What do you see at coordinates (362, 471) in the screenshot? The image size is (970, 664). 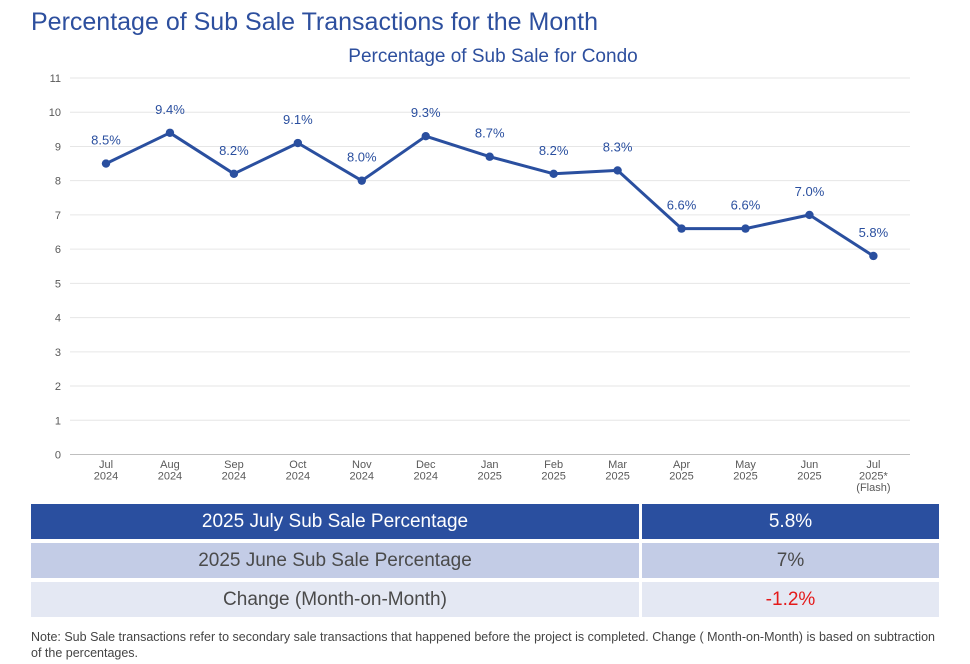 I see `x-tick-label: Nov 2024` at bounding box center [362, 471].